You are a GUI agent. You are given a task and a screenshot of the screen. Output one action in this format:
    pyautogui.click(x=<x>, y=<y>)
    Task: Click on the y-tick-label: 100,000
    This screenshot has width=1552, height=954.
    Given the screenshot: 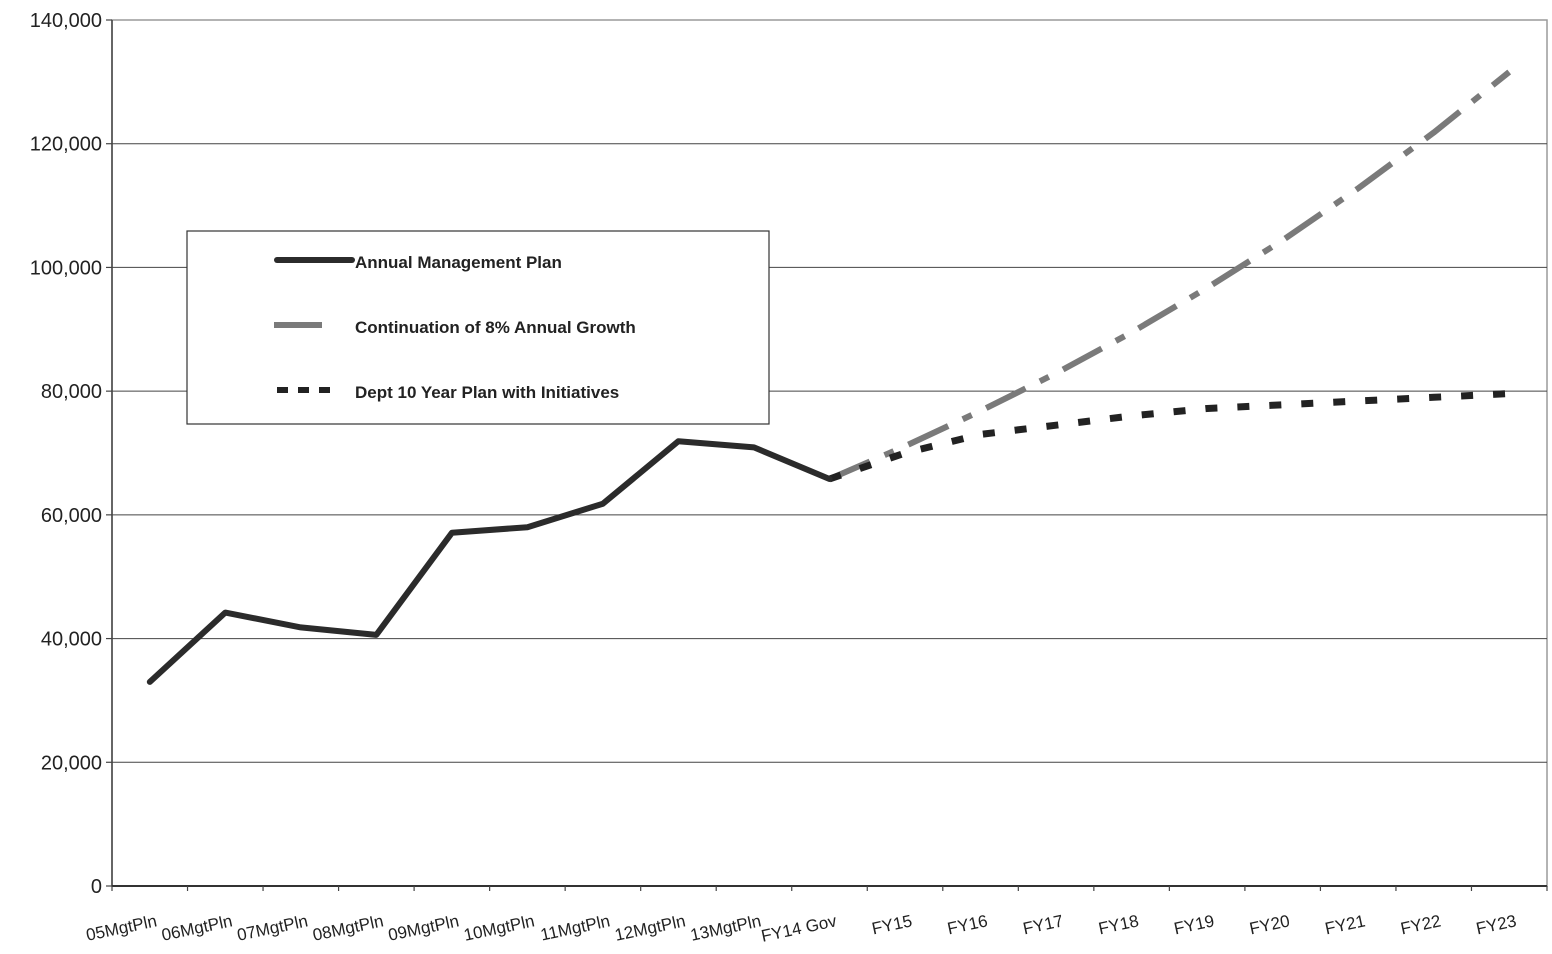 What is the action you would take?
    pyautogui.click(x=66, y=268)
    